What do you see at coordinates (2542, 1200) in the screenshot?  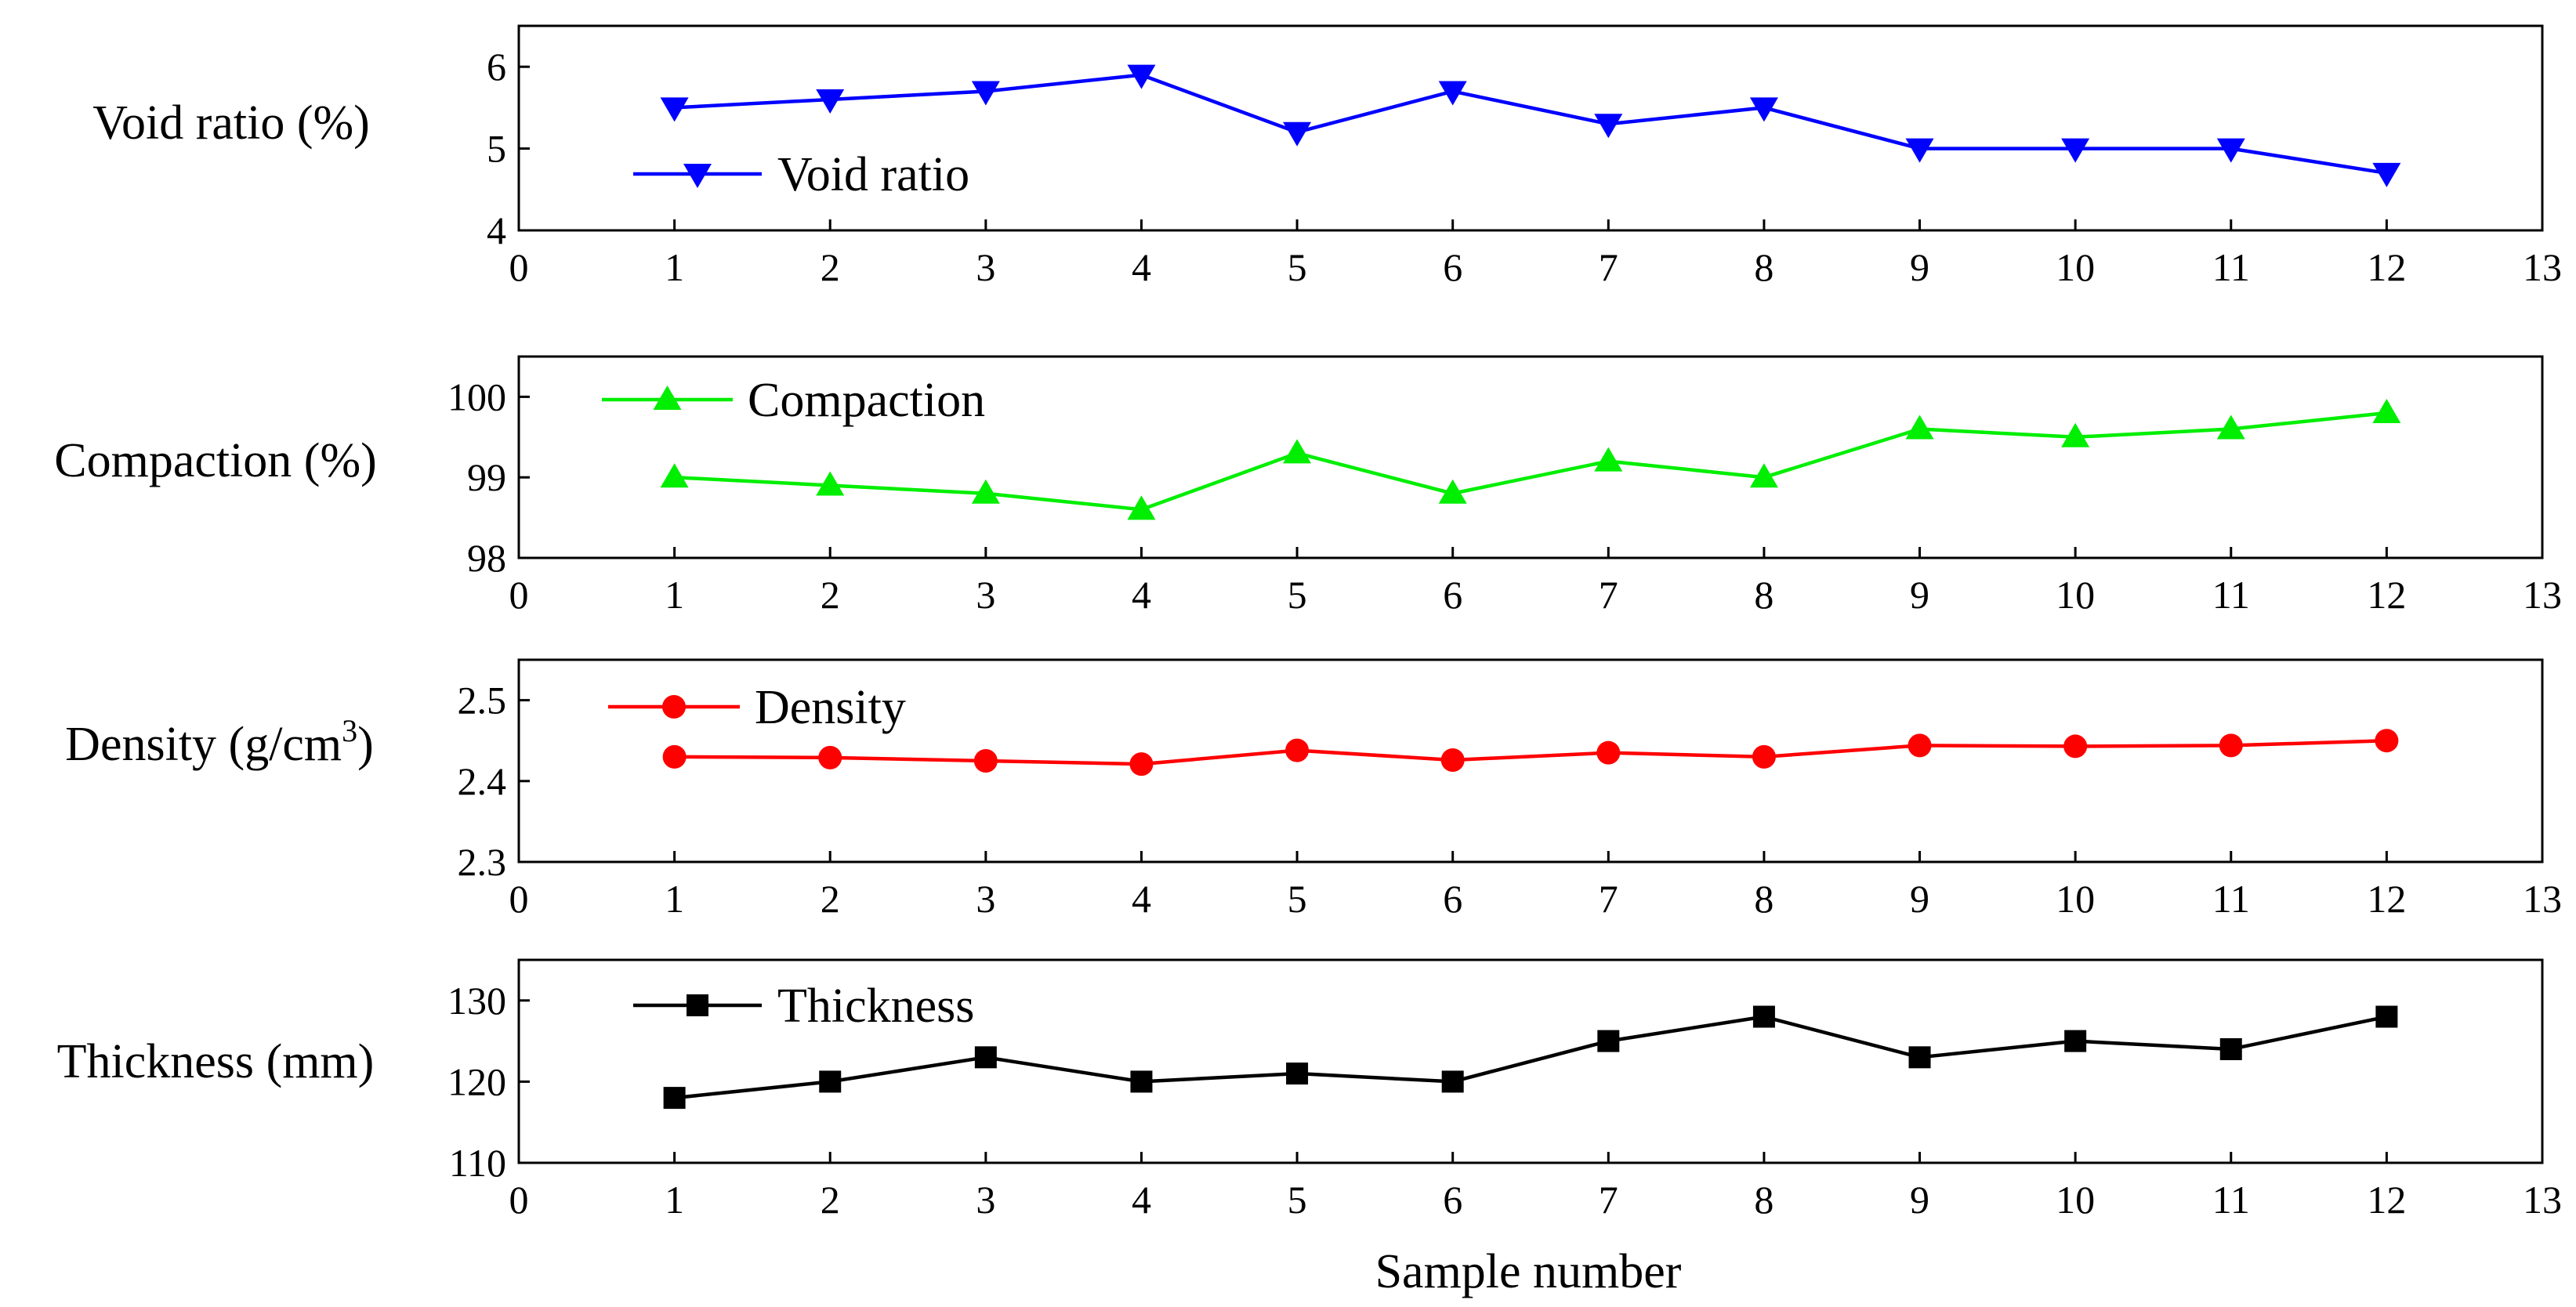 I see `panel-4-x-tick-label: 13` at bounding box center [2542, 1200].